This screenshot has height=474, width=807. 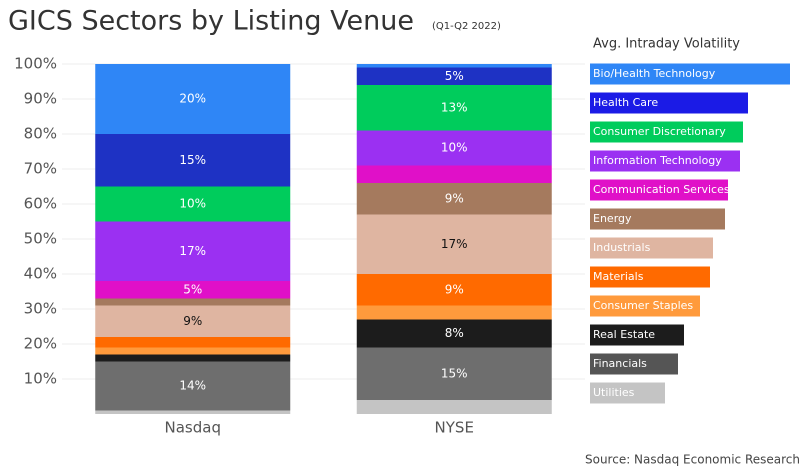 What do you see at coordinates (40, 379) in the screenshot?
I see `y-tick-label: 10%` at bounding box center [40, 379].